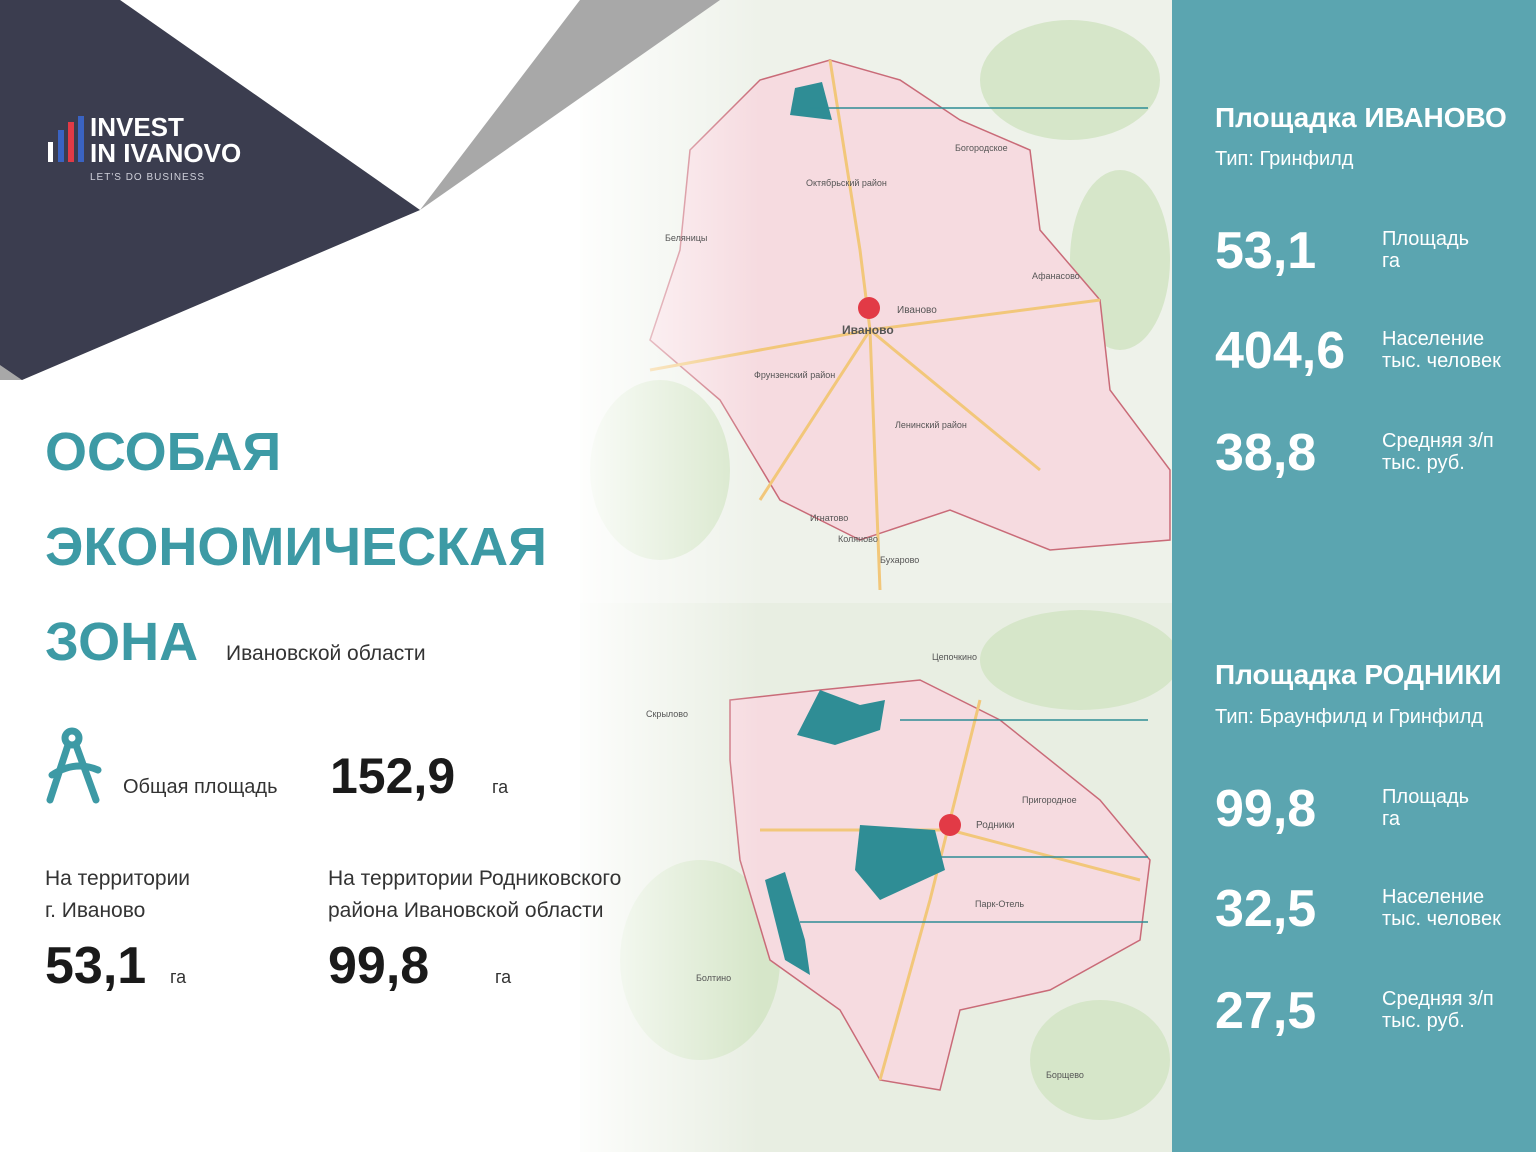  Describe the element at coordinates (1056, 276) in the screenshot. I see `map-label: Афанасово` at that location.